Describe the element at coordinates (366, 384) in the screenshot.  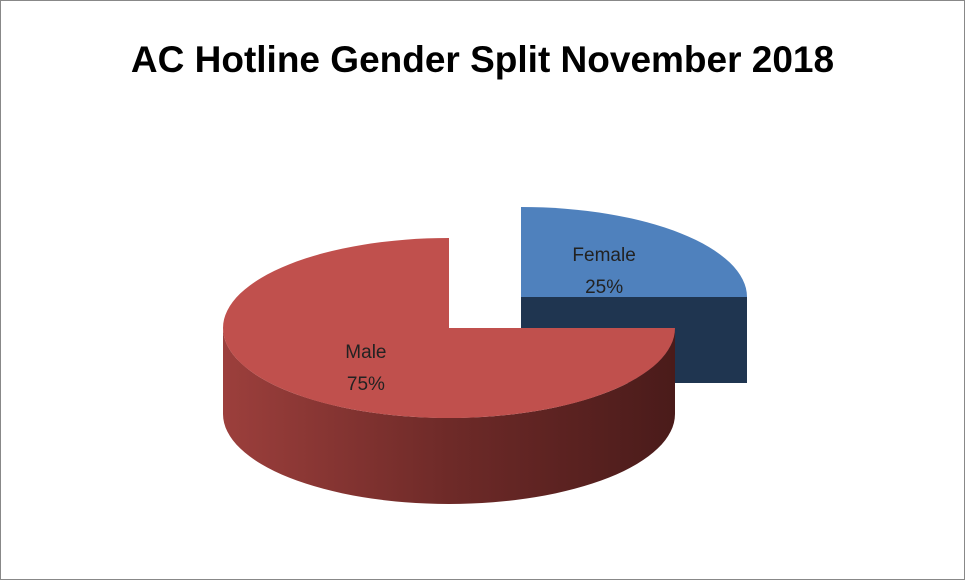
I see `data-label-value: 75%` at that location.